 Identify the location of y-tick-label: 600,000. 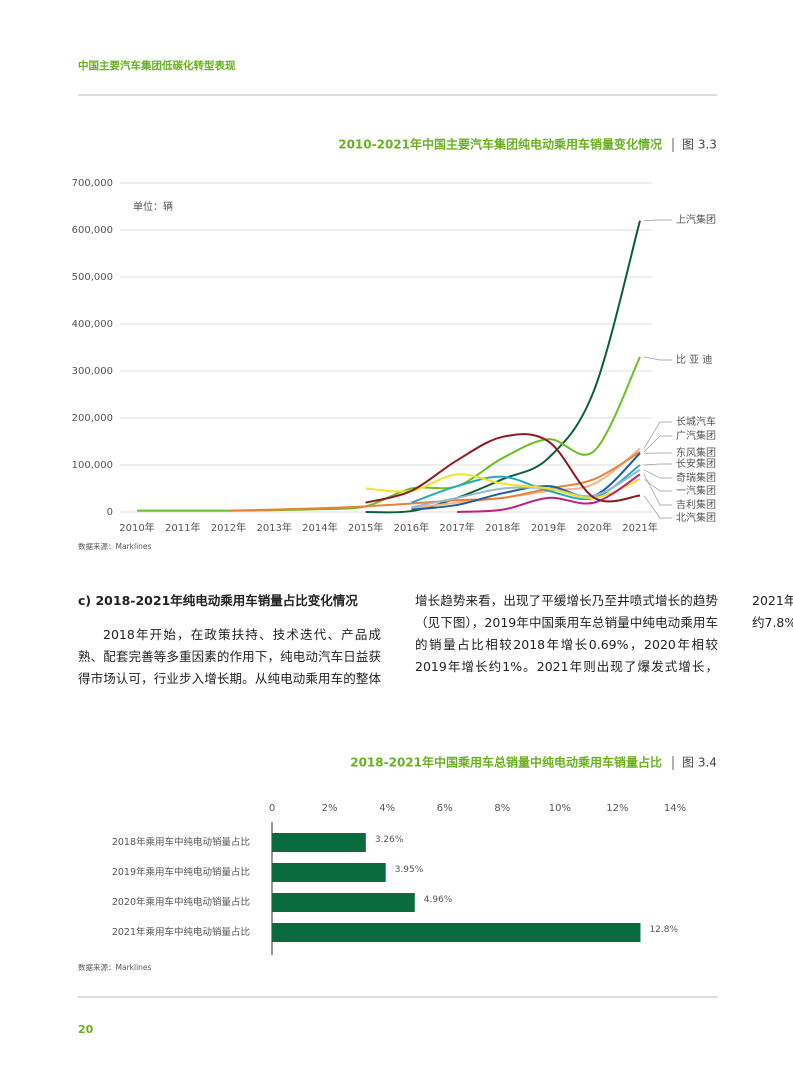
(92, 230).